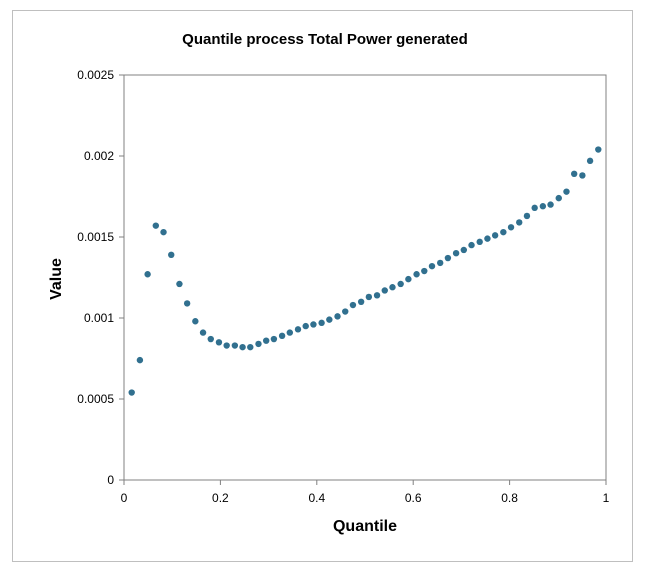 The width and height of the screenshot is (671, 582). I want to click on x-axis-title: Quantile, so click(365, 526).